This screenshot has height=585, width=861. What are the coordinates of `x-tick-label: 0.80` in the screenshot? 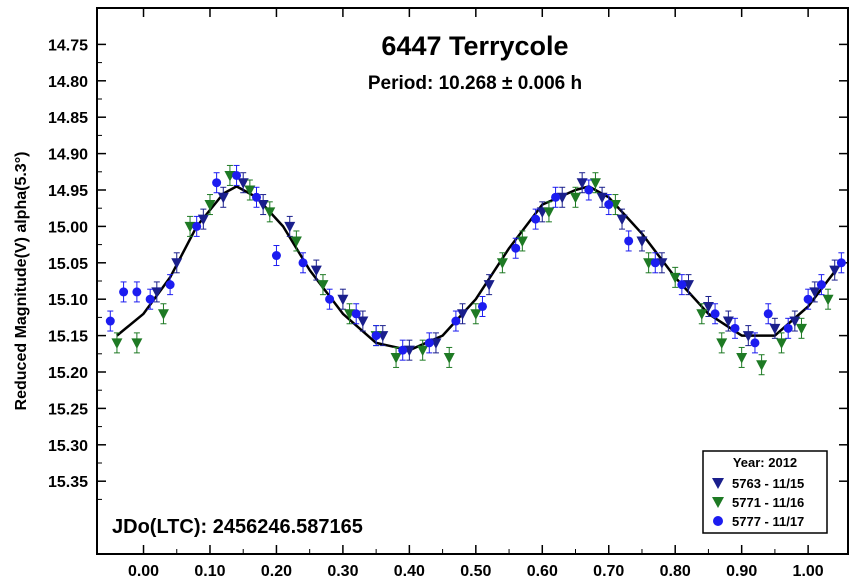 It's located at (675, 571).